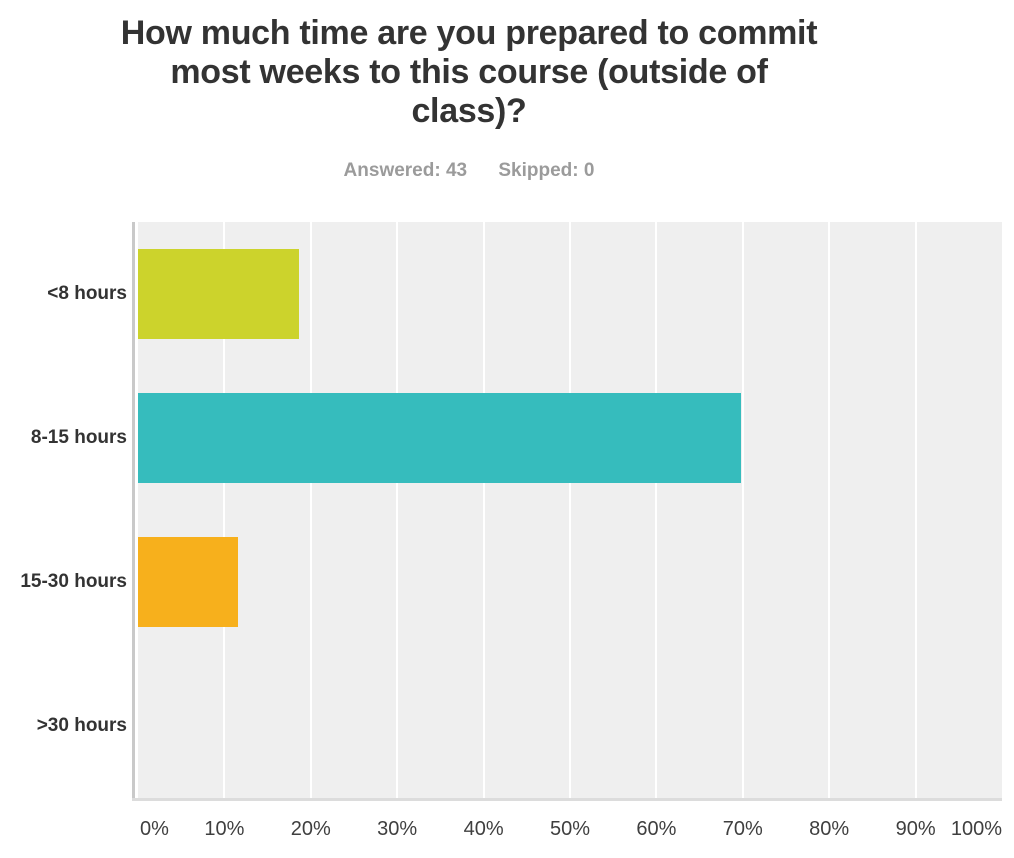 The height and width of the screenshot is (858, 1014). I want to click on x-axis-line, so click(567, 799).